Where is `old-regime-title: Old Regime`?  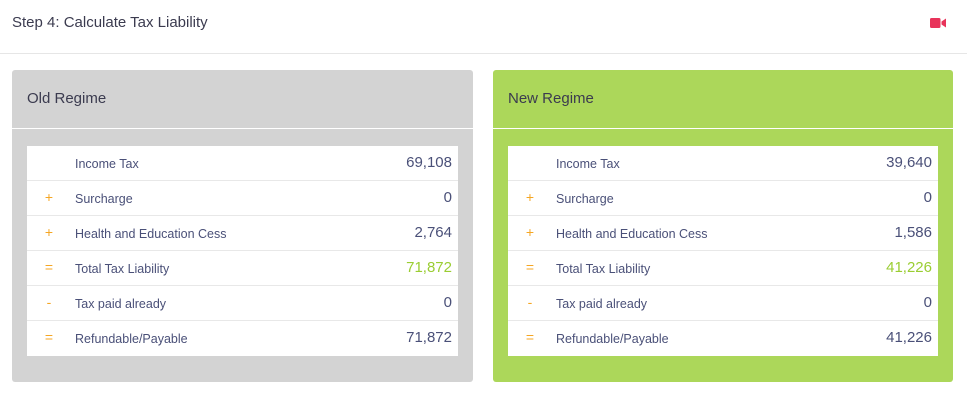 old-regime-title: Old Regime is located at coordinates (67, 98).